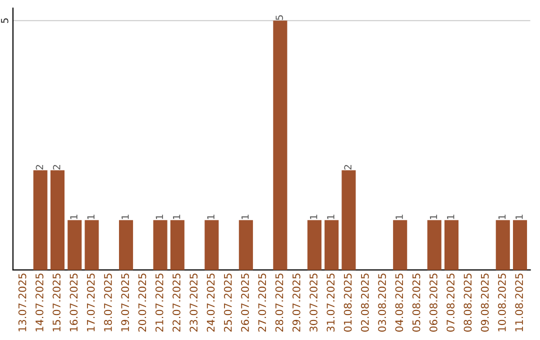  Describe the element at coordinates (399, 303) in the screenshot. I see `x-tick-label: 04.08.2025` at that location.